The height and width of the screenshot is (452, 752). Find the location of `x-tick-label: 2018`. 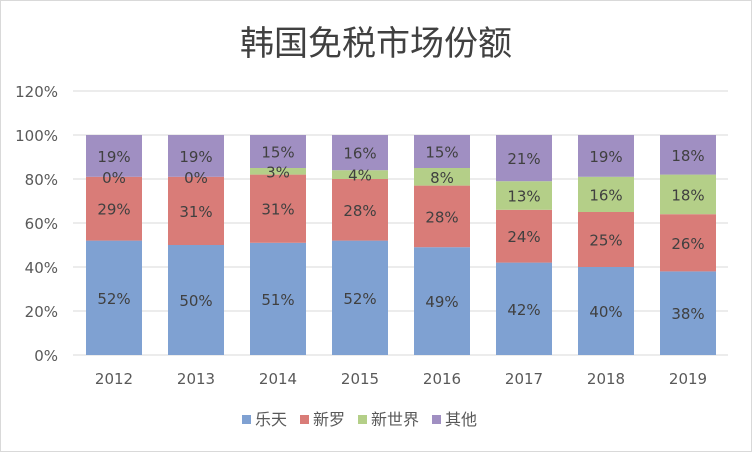

x-tick-label: 2018 is located at coordinates (606, 379).